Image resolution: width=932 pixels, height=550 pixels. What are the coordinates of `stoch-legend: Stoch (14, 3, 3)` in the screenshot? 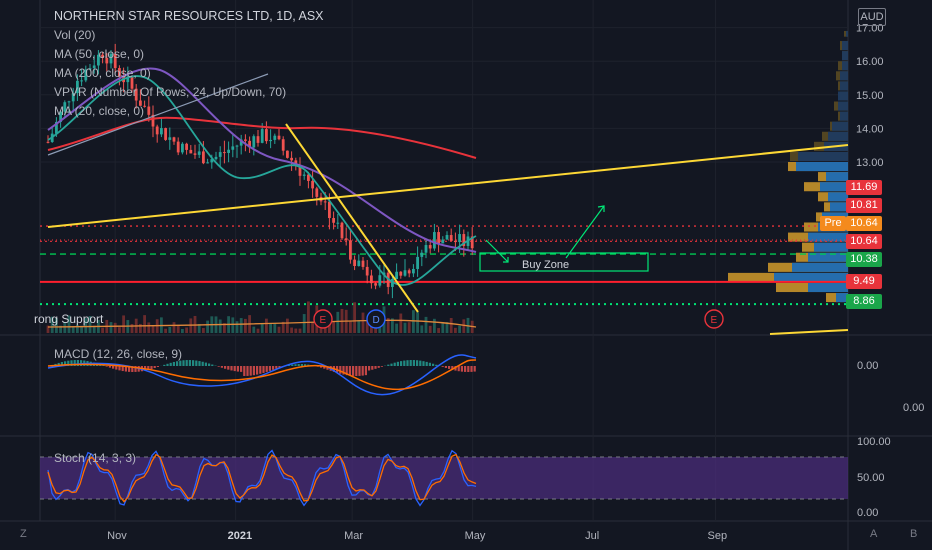 It's located at (95, 458).